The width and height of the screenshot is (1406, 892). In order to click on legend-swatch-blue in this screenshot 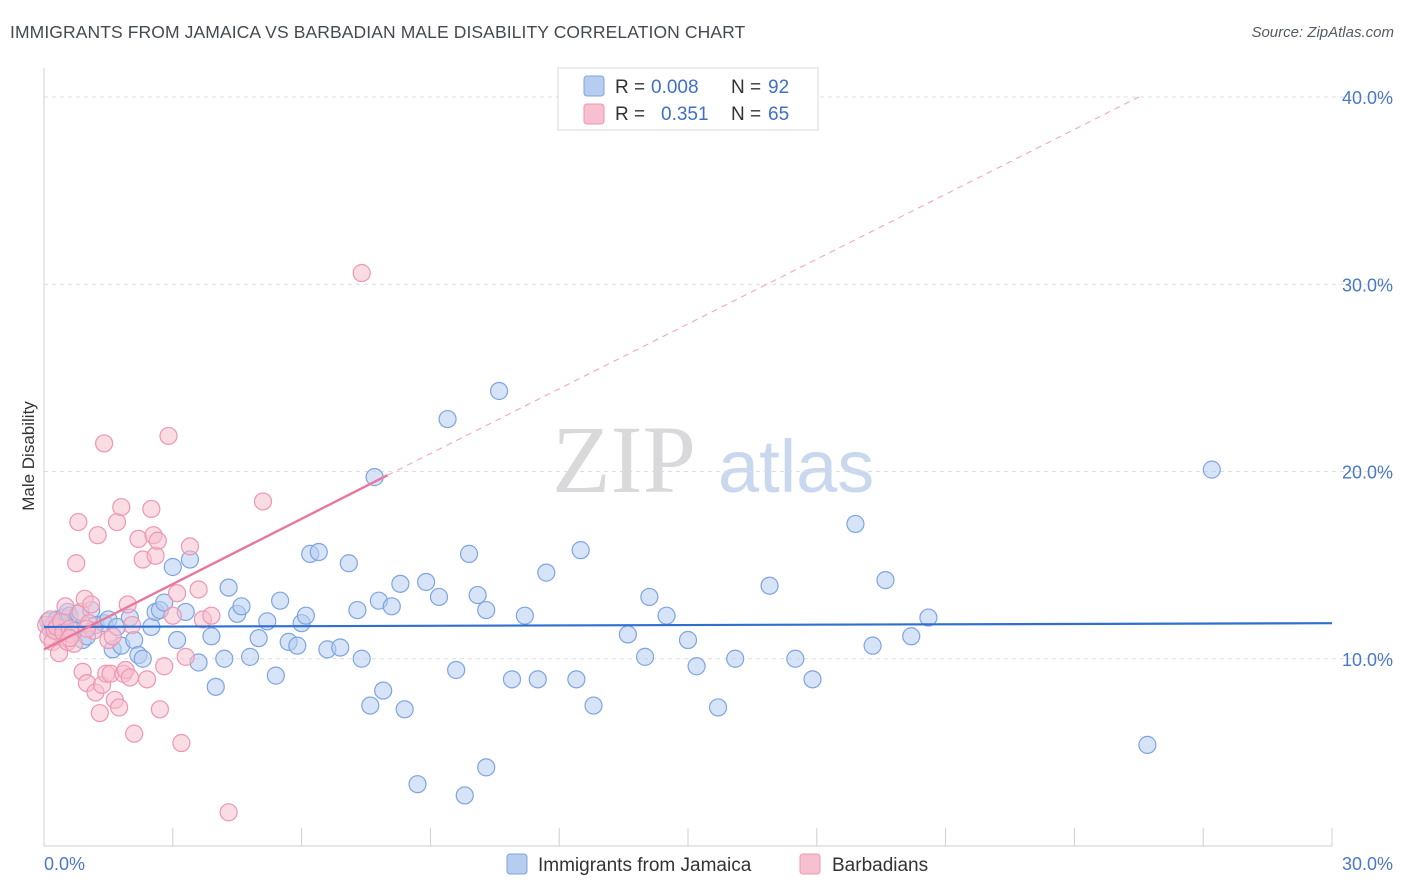, I will do `click(594, 86)`.